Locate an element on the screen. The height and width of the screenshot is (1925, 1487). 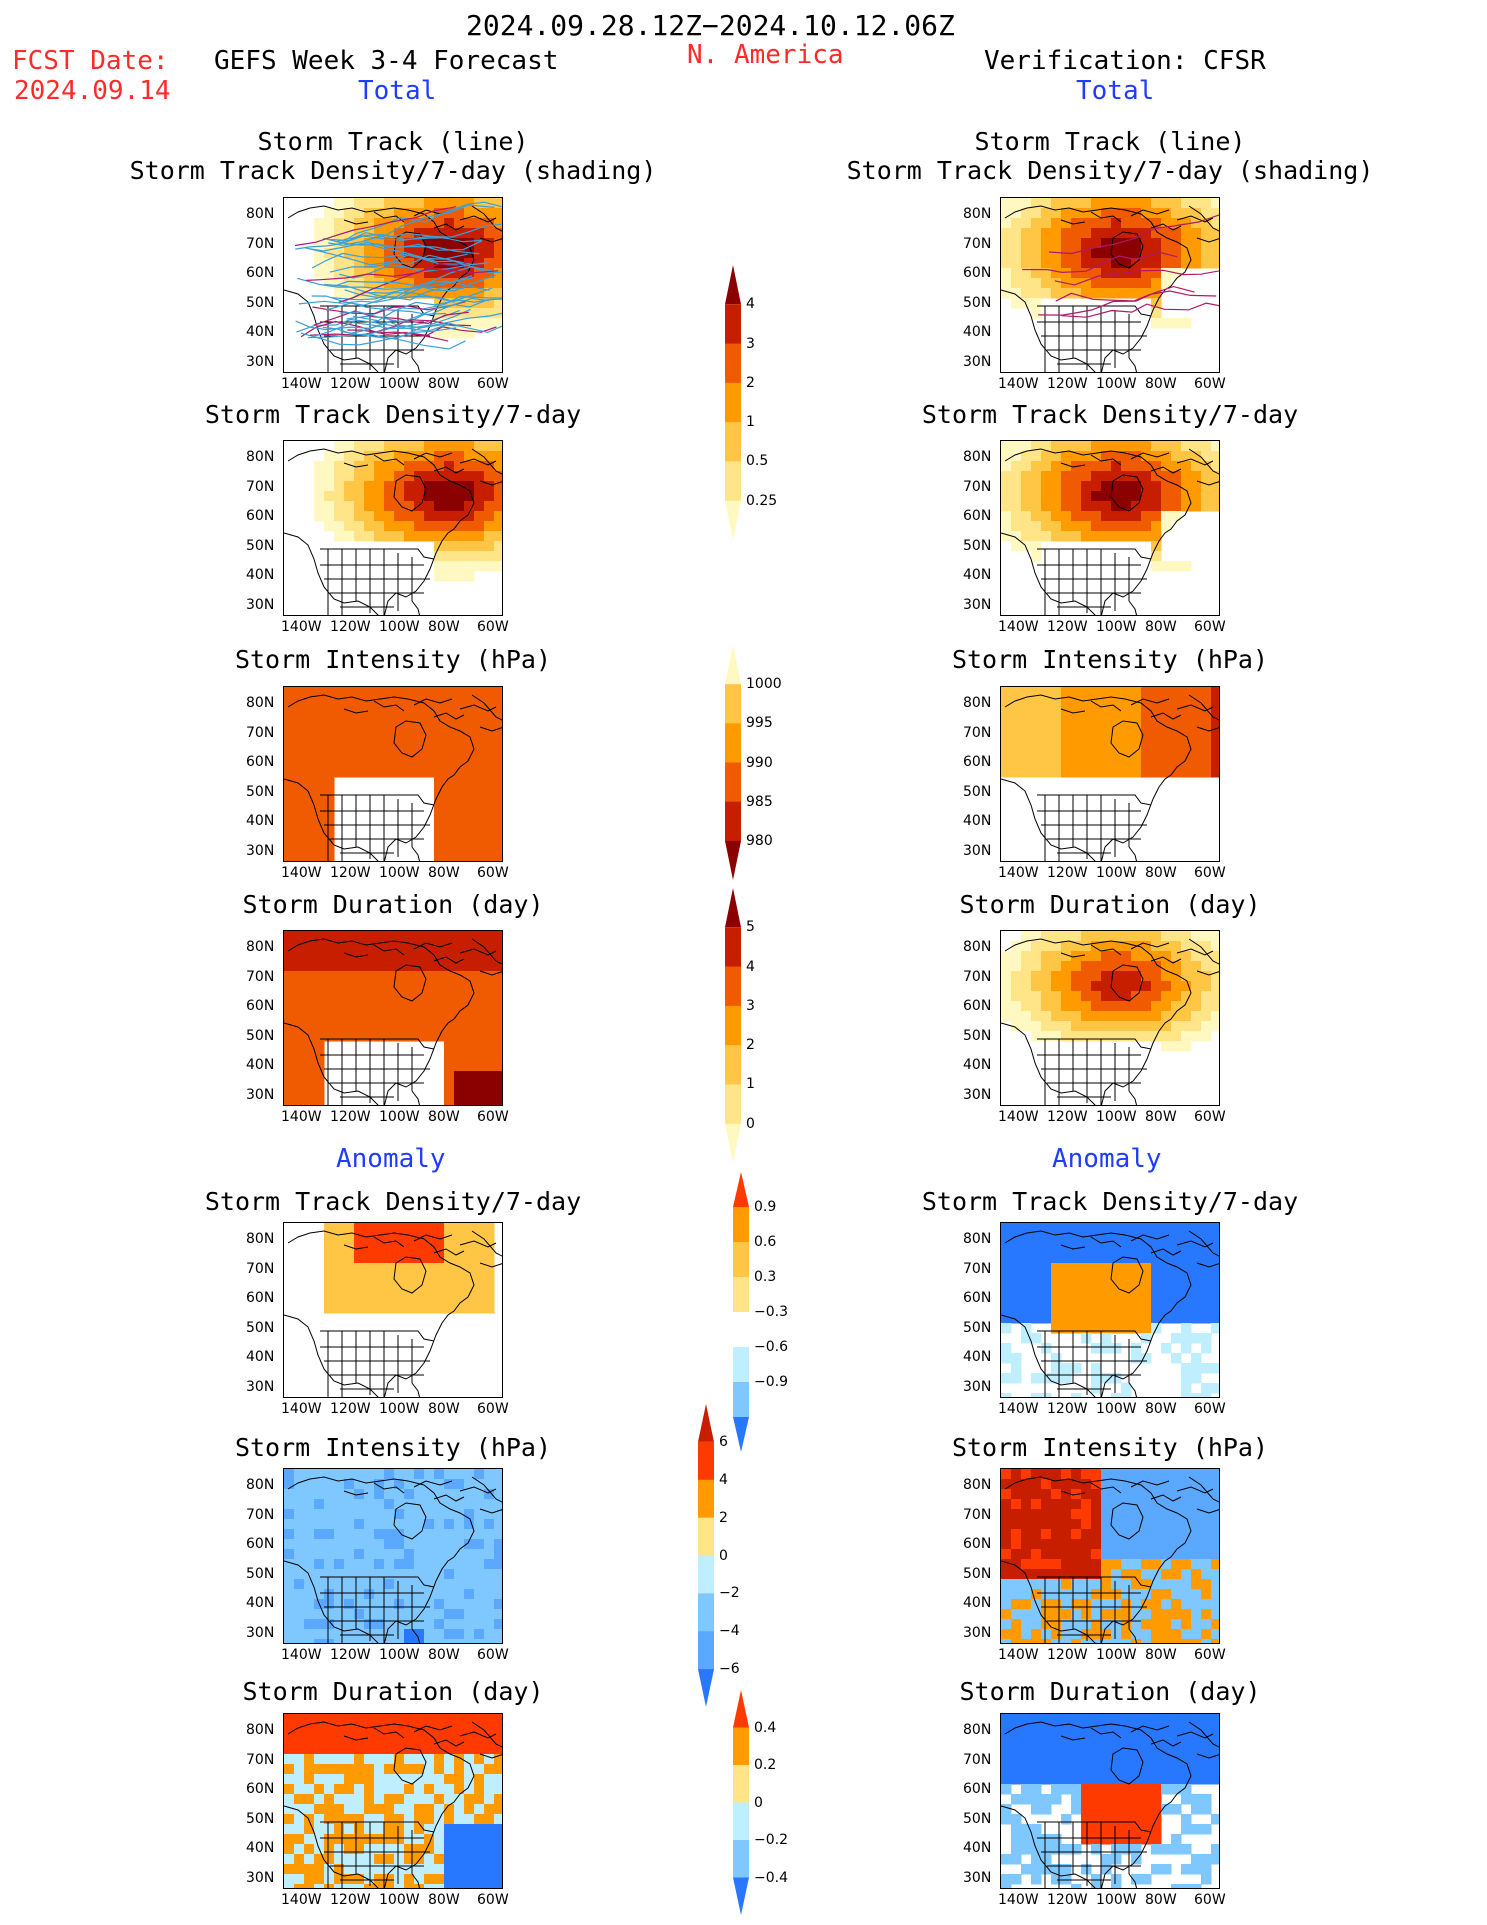
shaded-field is located at coordinates (1110, 528).